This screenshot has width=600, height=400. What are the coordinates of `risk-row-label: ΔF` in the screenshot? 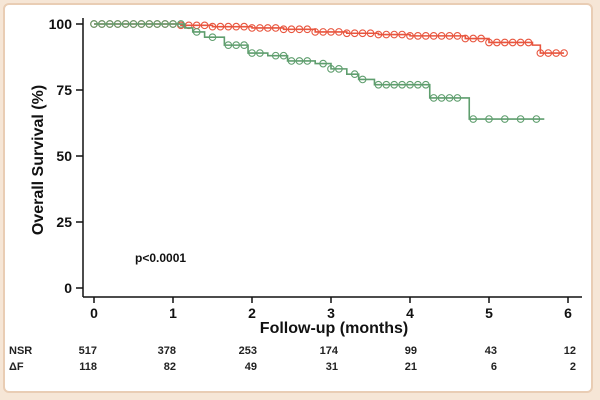 It's located at (16, 367).